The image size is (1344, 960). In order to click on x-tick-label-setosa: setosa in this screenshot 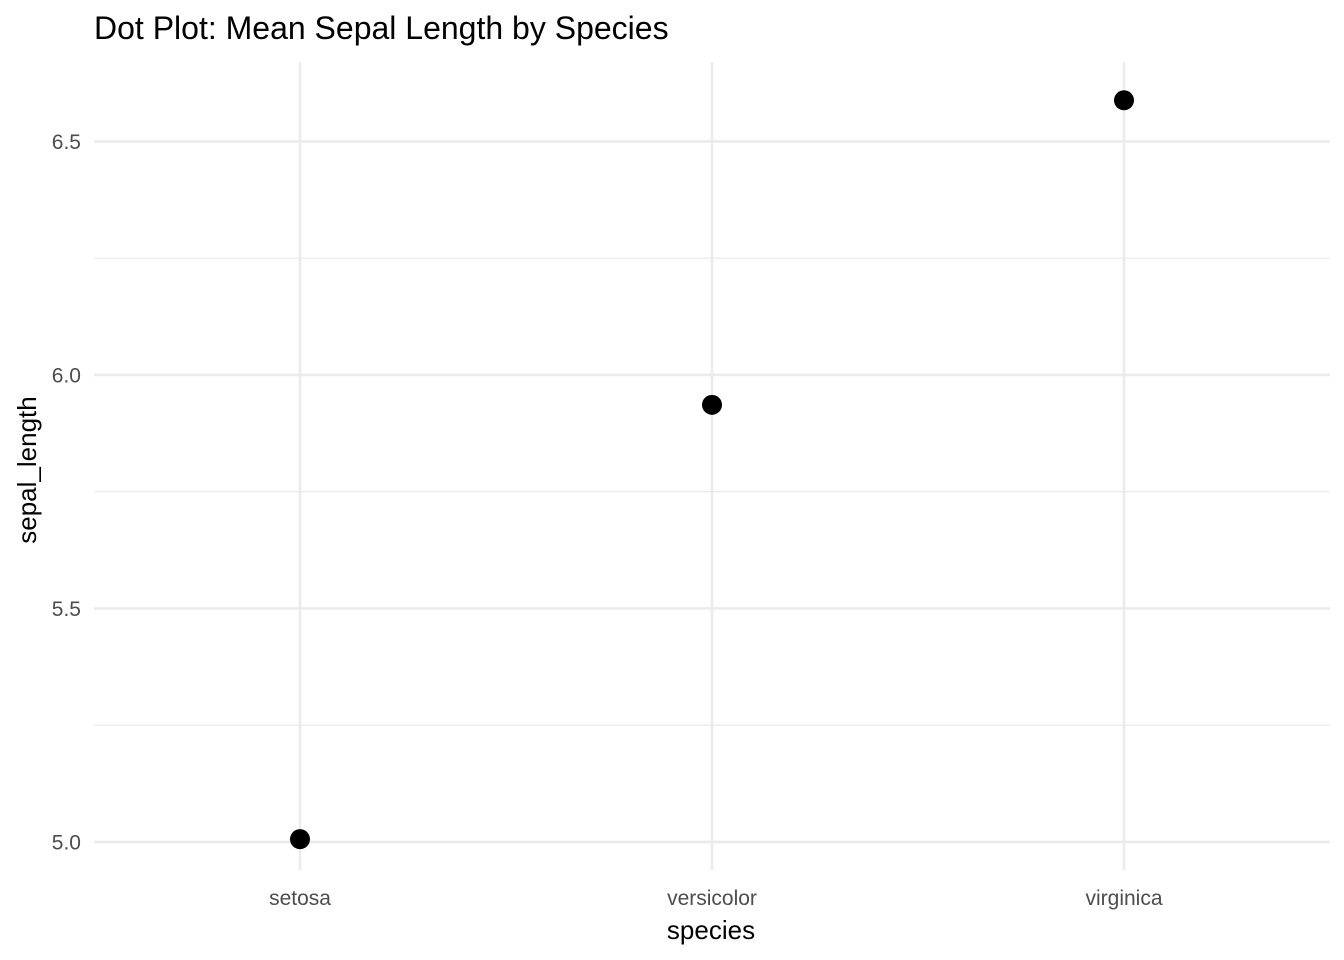, I will do `click(300, 898)`.